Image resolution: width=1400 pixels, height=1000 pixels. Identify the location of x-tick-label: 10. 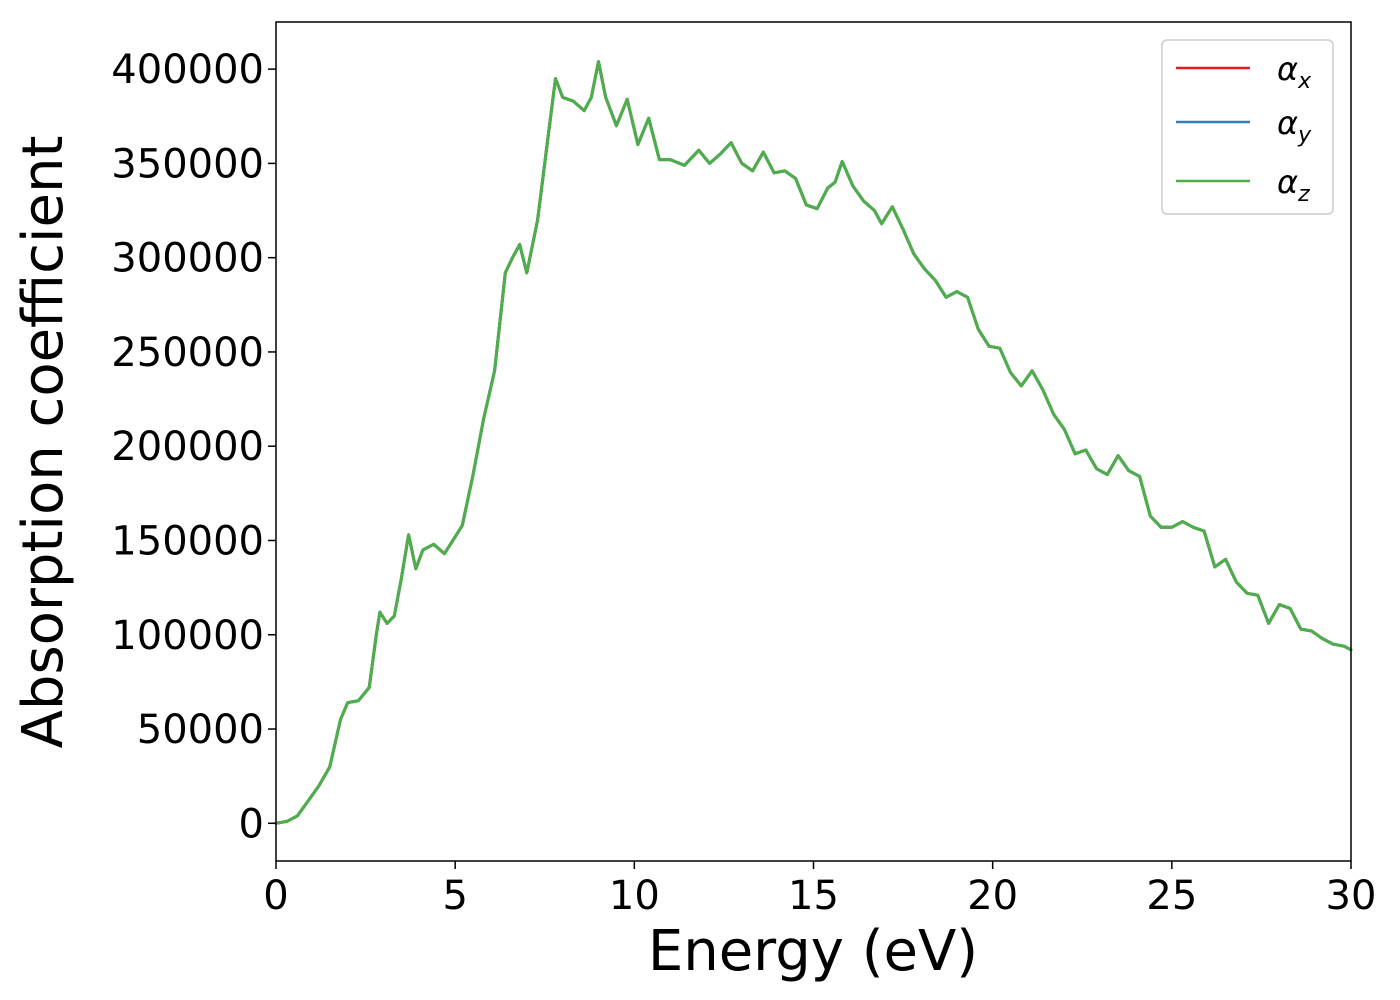
(634, 896).